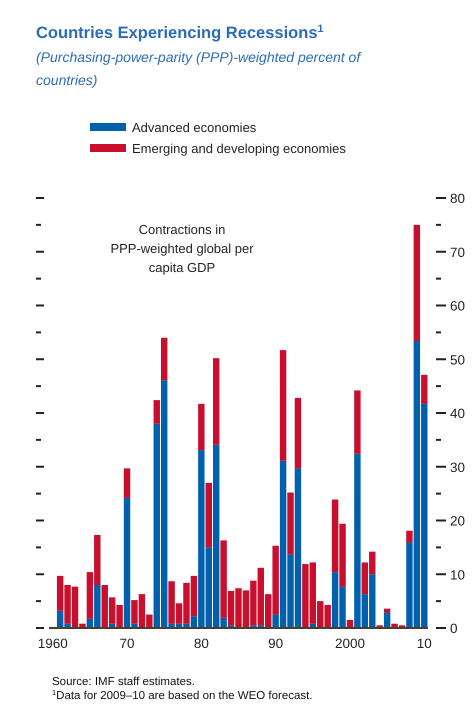  Describe the element at coordinates (458, 413) in the screenshot. I see `y-tick-label: 40` at that location.